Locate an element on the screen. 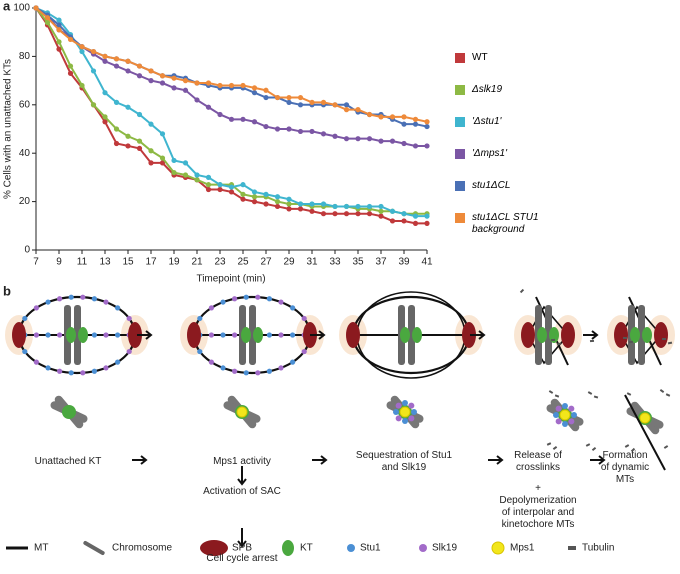 The image size is (680, 574). legend-mps1 is located at coordinates (498, 548).